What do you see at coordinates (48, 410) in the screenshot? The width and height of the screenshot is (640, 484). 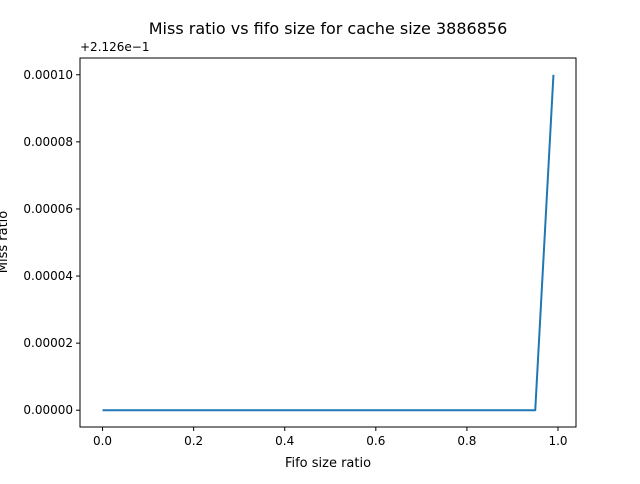 I see `y-tick-label: 0.00000` at bounding box center [48, 410].